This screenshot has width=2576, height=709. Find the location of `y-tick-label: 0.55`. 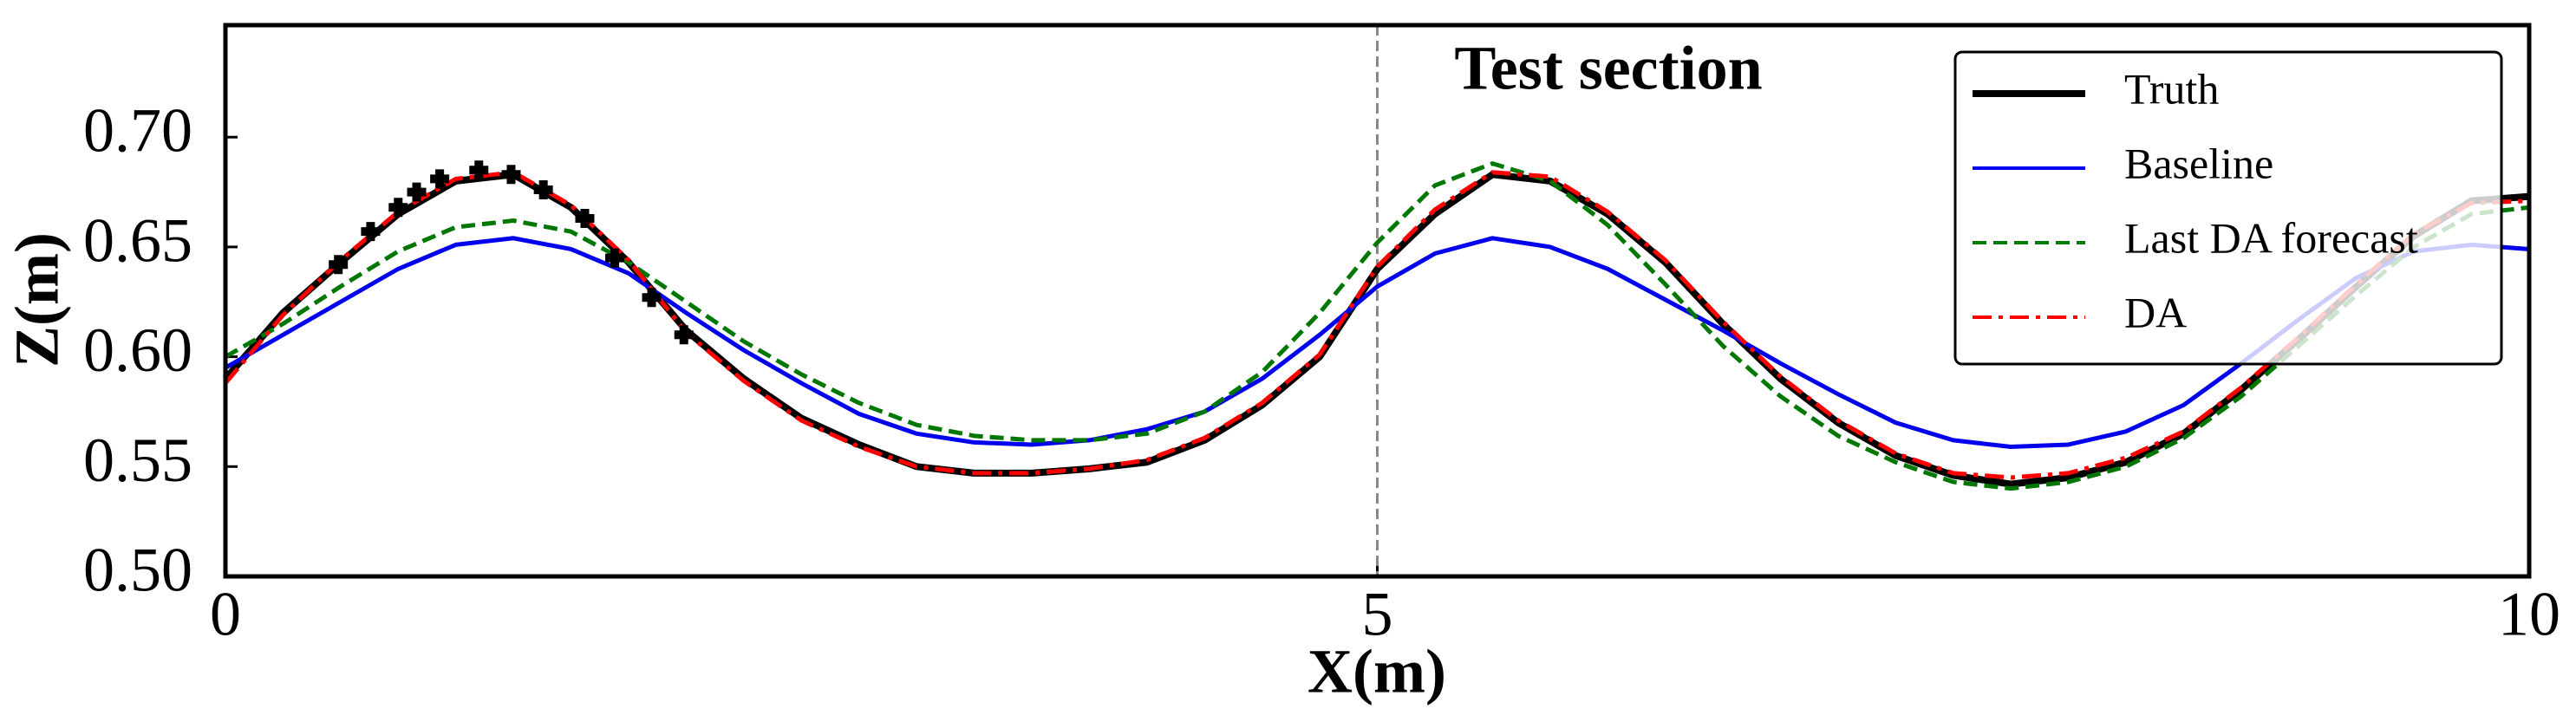

y-tick-label: 0.55 is located at coordinates (138, 461).